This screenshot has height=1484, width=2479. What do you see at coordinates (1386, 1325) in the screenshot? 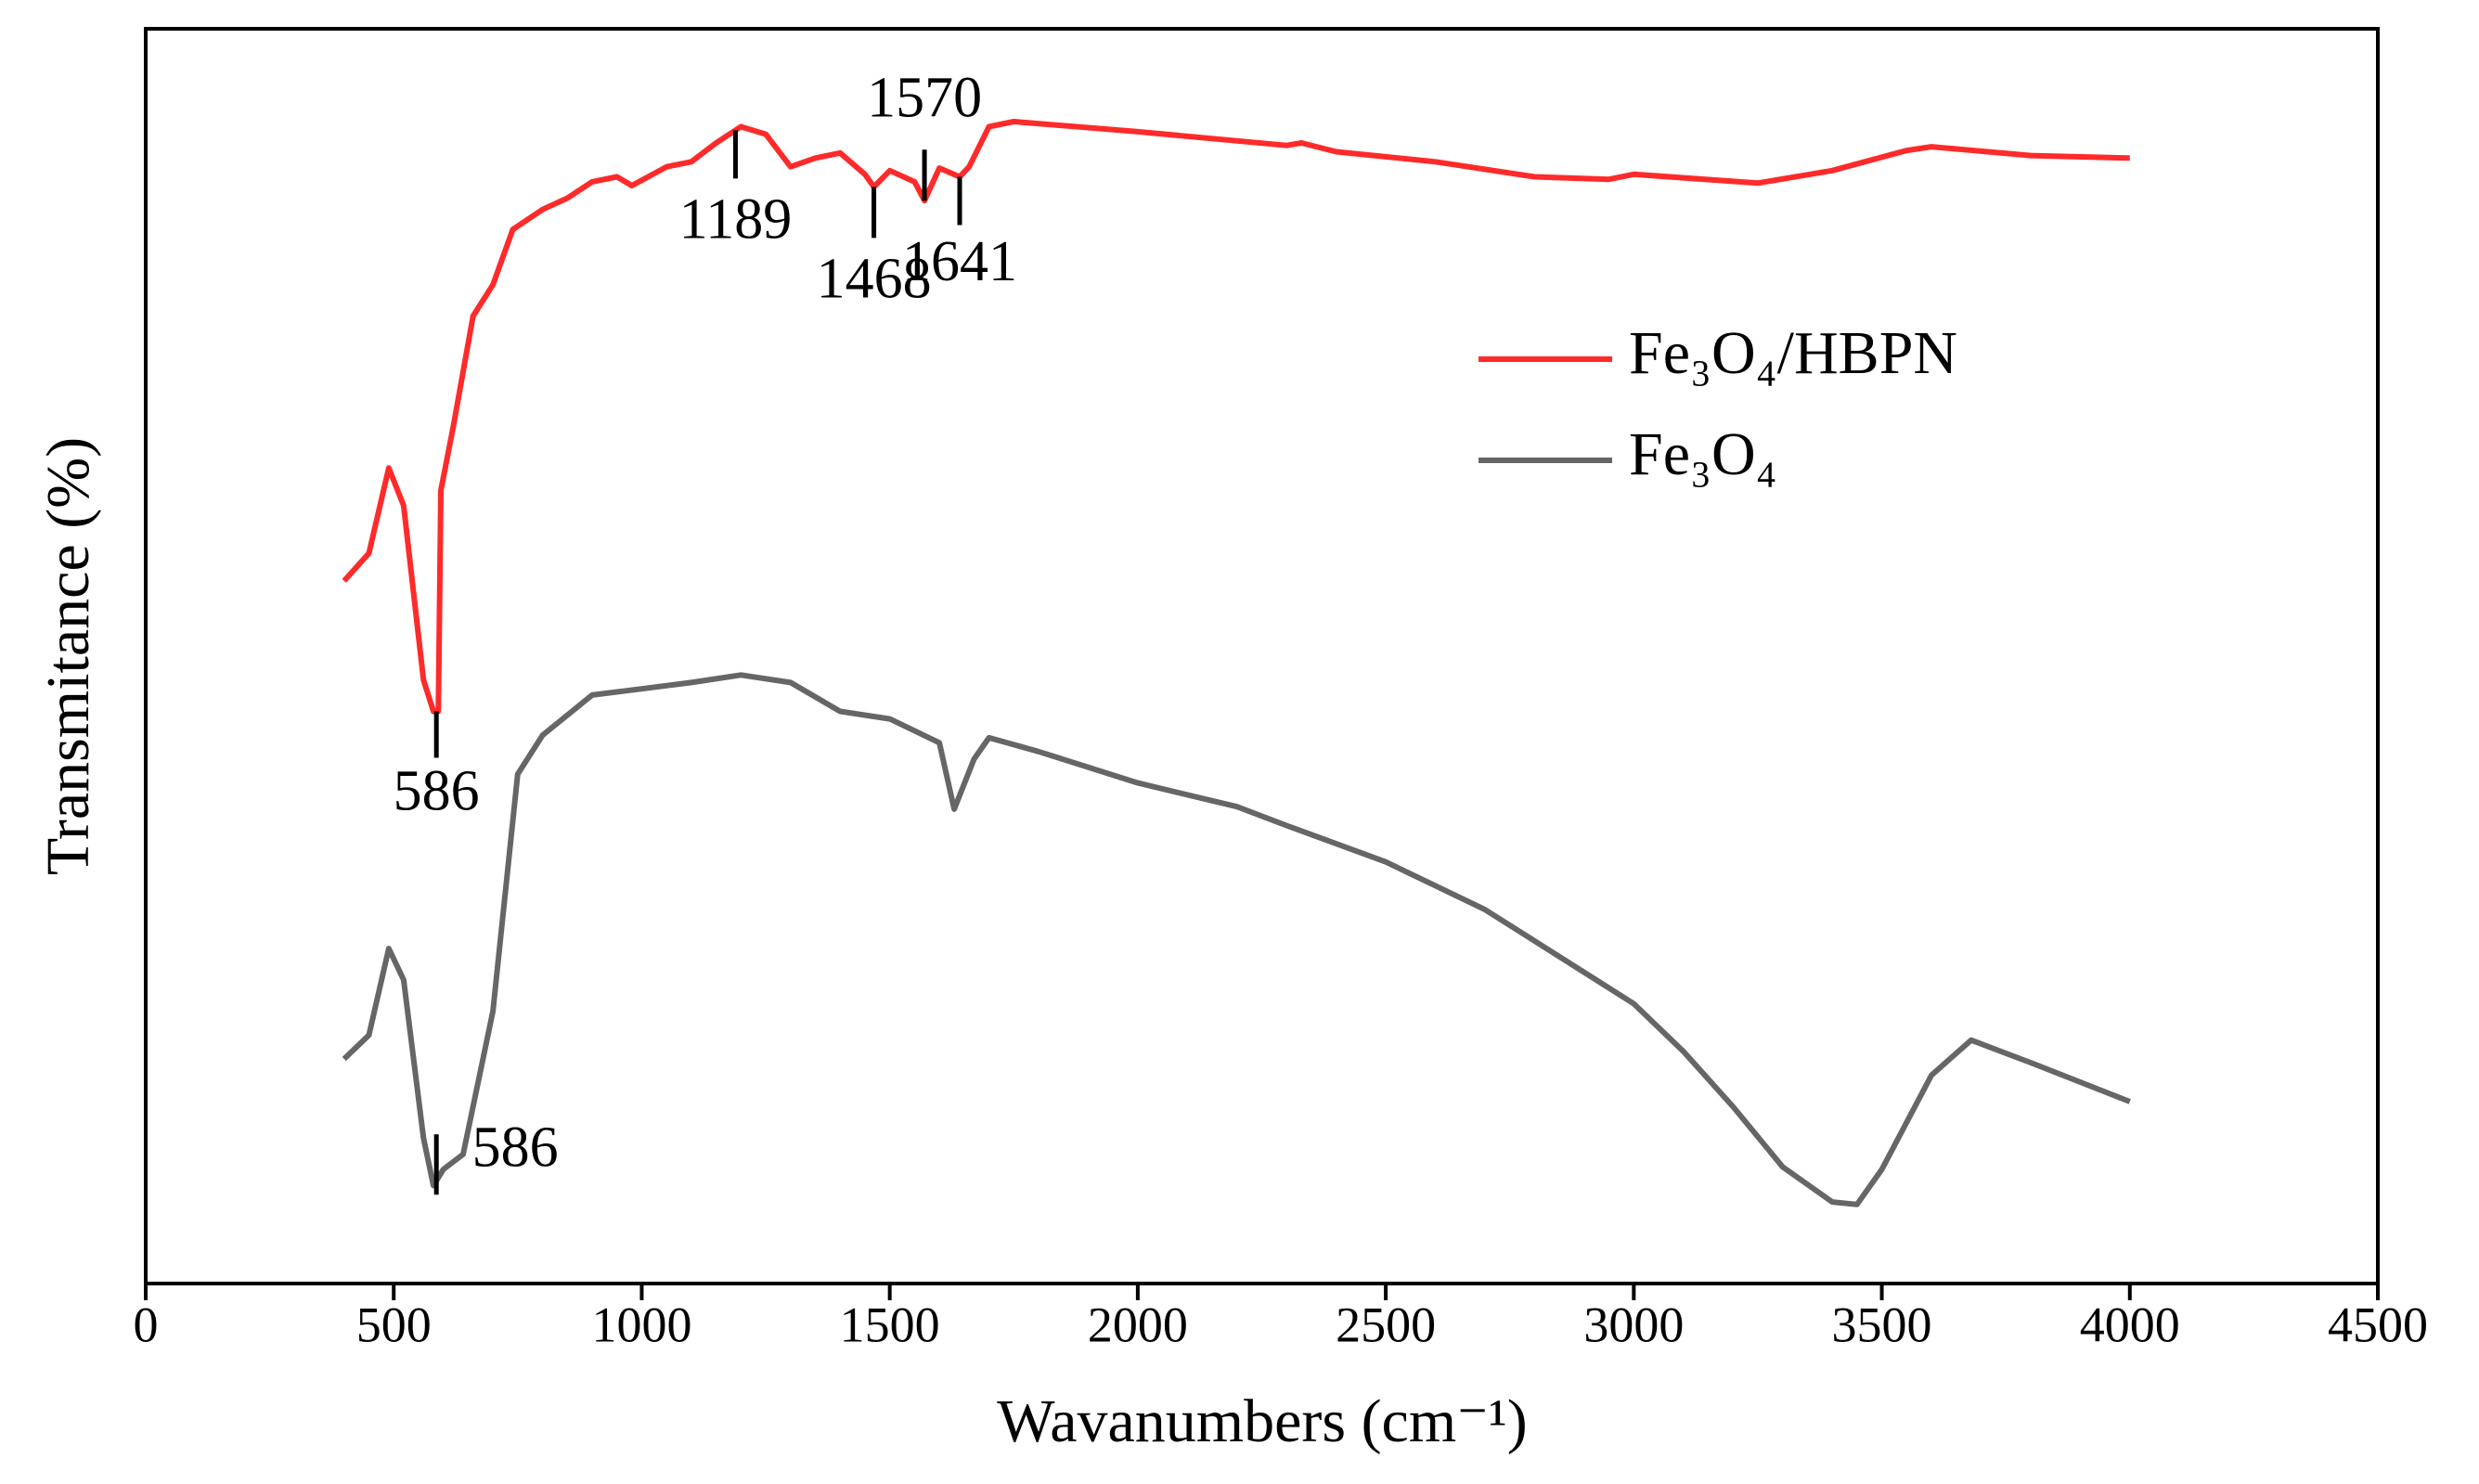
I see `x-tick-label: 2500` at bounding box center [1386, 1325].